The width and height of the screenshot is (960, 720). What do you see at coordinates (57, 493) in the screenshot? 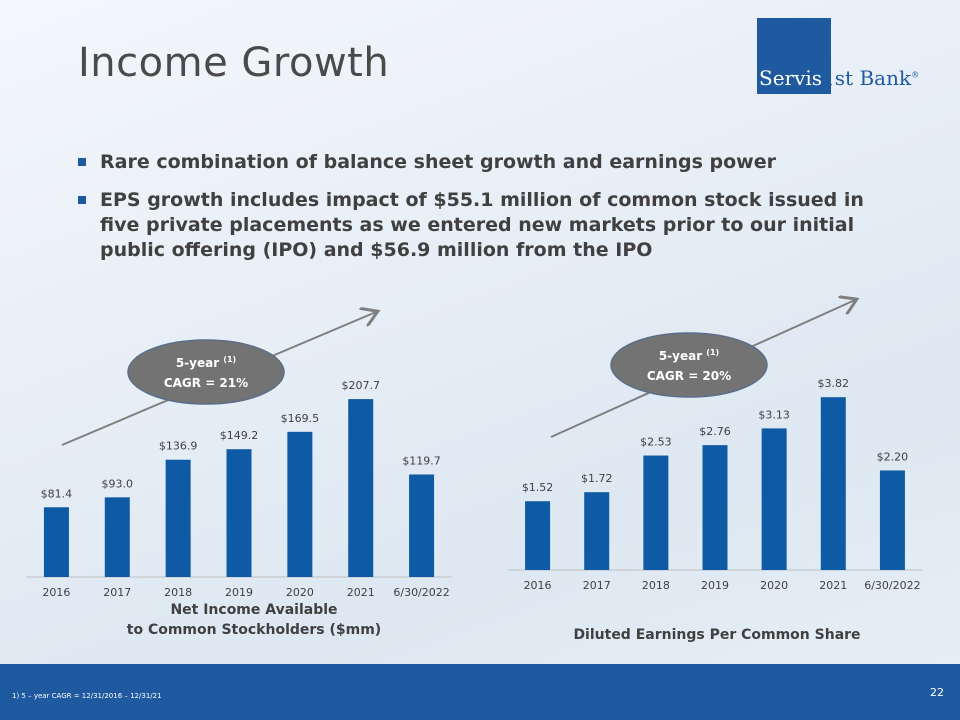
I see `data-label: $81.4` at bounding box center [57, 493].